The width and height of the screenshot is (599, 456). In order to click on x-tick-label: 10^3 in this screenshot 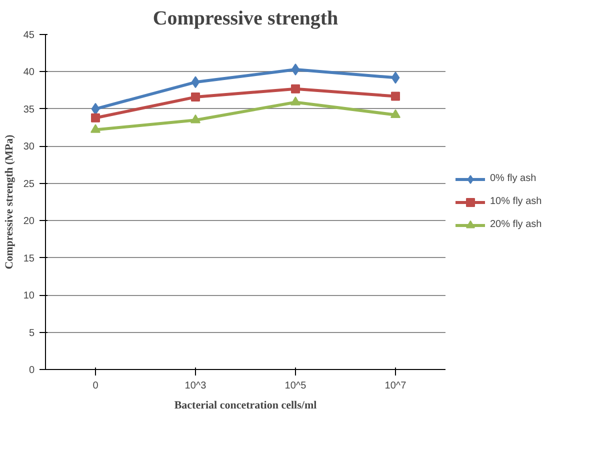, I will do `click(195, 386)`.